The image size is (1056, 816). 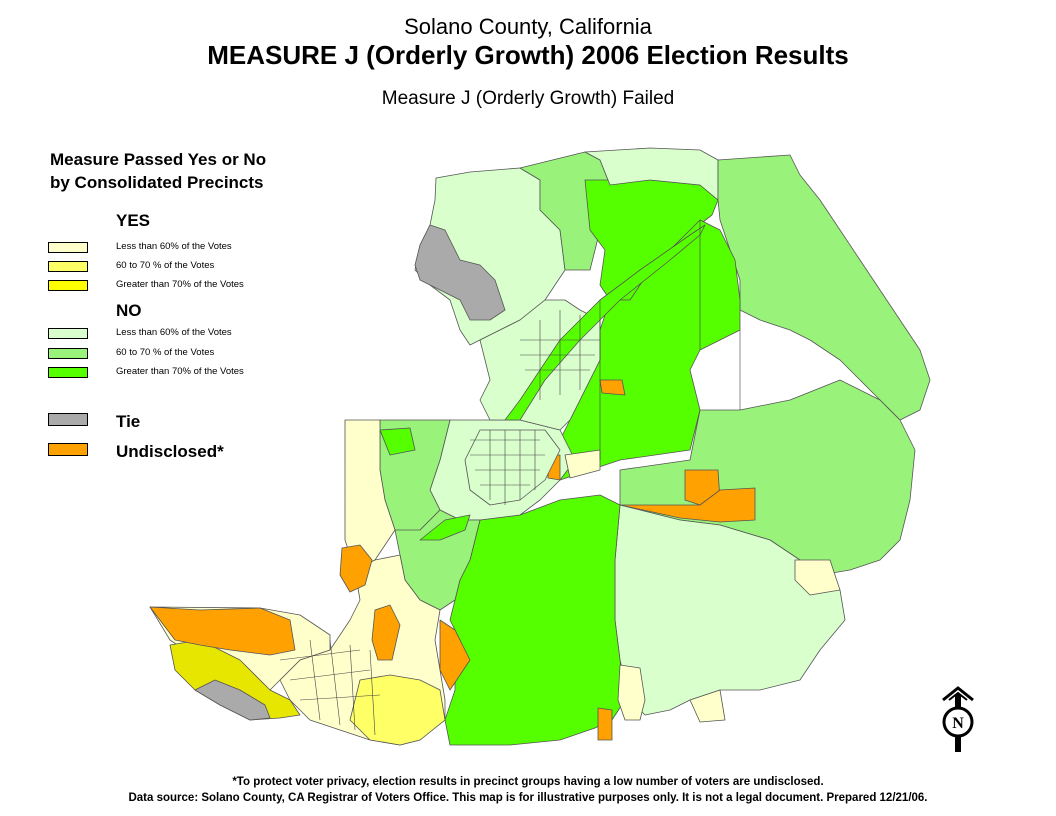 What do you see at coordinates (158, 159) in the screenshot?
I see `legend-heading-line1: Measure Passed Yes or No` at bounding box center [158, 159].